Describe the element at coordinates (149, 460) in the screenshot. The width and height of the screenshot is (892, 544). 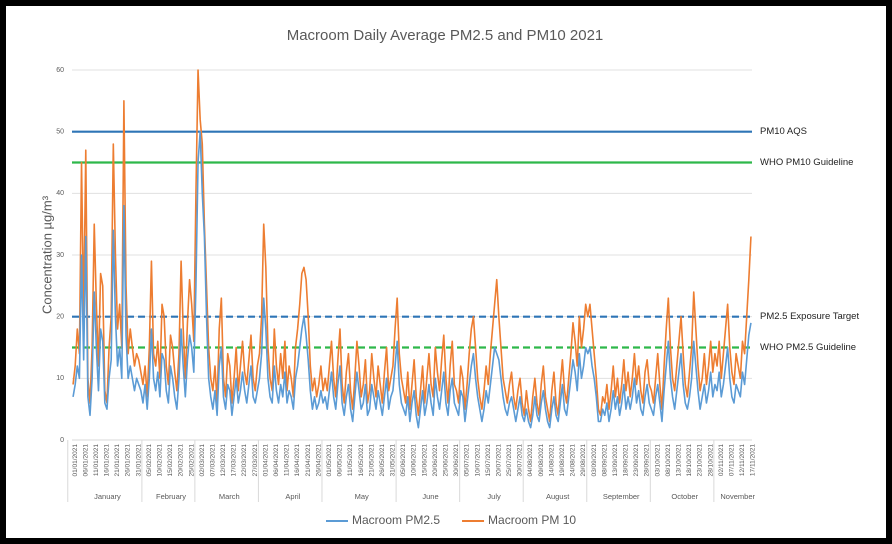
I see `x-tick-label: 05/02/2021` at that location.